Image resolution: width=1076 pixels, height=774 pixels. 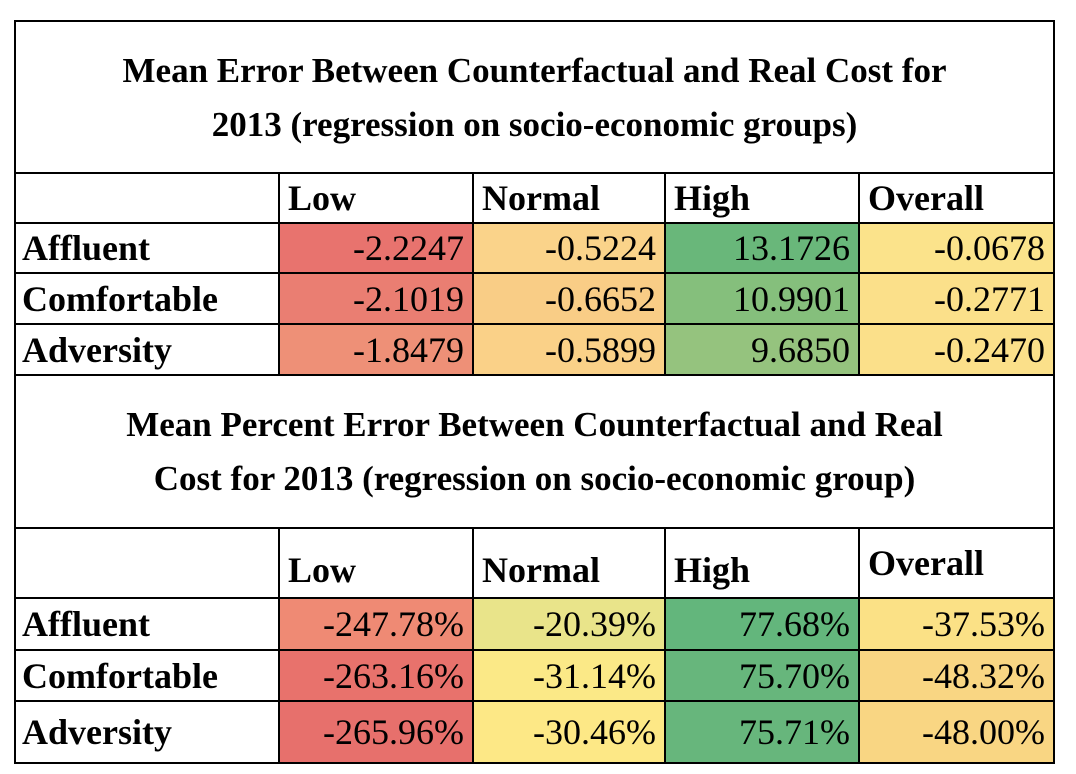 I want to click on table1-header-normal: Normal, so click(x=541, y=198).